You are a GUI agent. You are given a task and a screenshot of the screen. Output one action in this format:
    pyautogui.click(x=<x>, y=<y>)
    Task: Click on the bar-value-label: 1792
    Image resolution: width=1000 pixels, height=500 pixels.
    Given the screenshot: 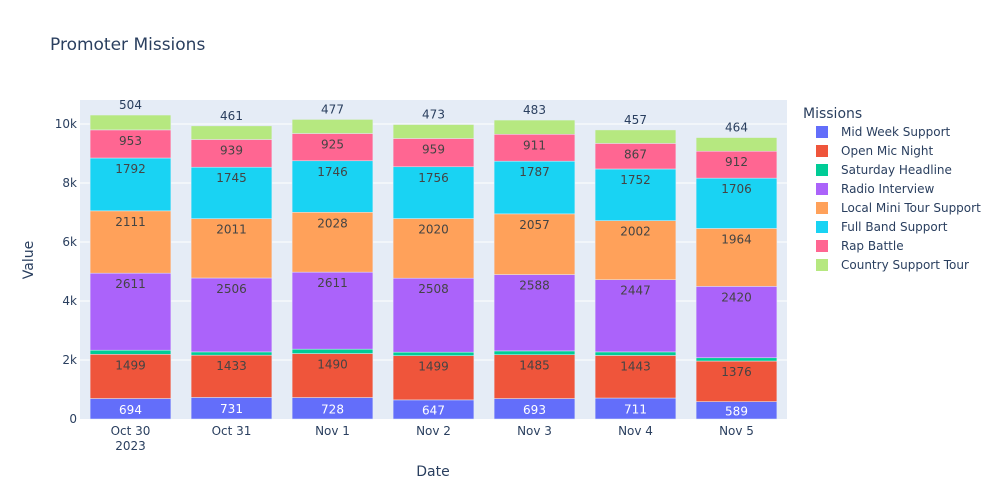 What is the action you would take?
    pyautogui.click(x=130, y=169)
    